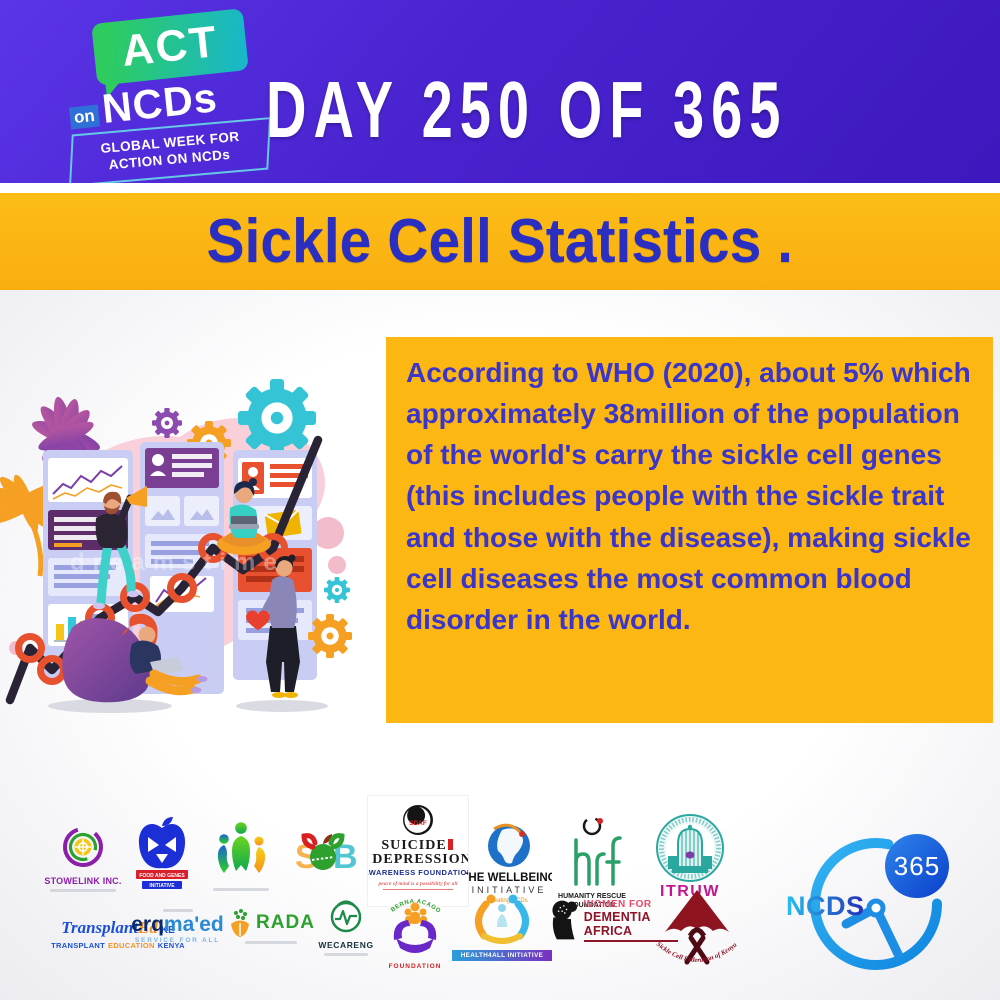  What do you see at coordinates (917, 866) in the screenshot?
I see `ncds365-badge: 365` at bounding box center [917, 866].